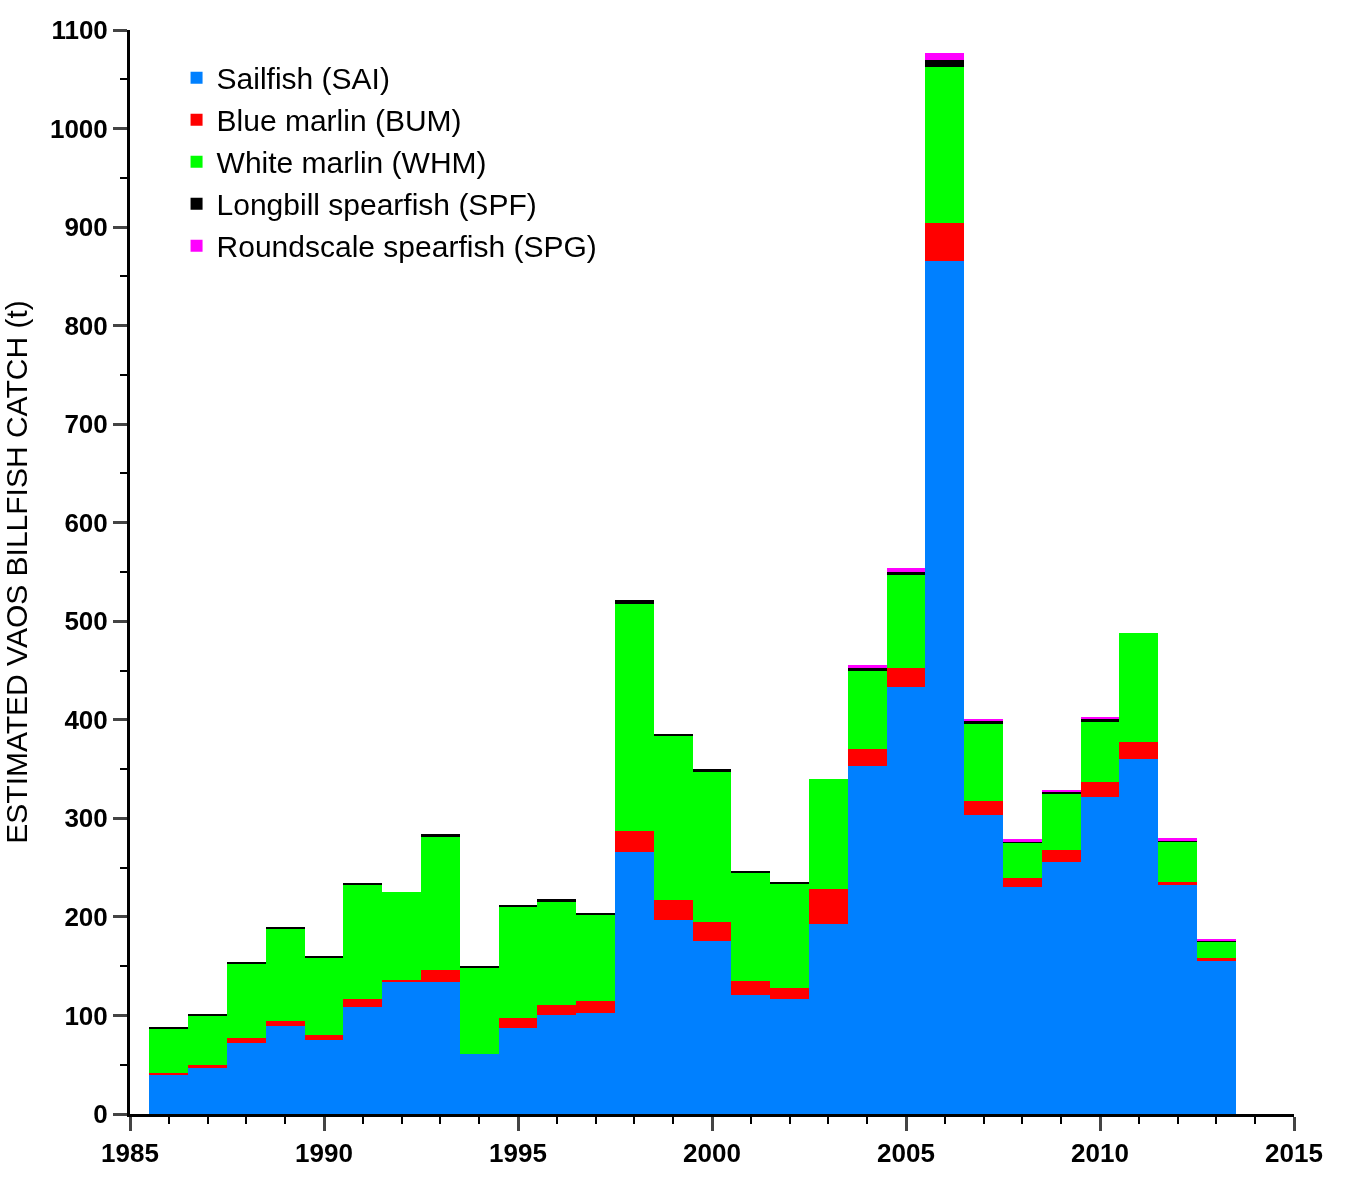 The height and width of the screenshot is (1204, 1354). I want to click on x-tick-label: 1995, so click(518, 1153).